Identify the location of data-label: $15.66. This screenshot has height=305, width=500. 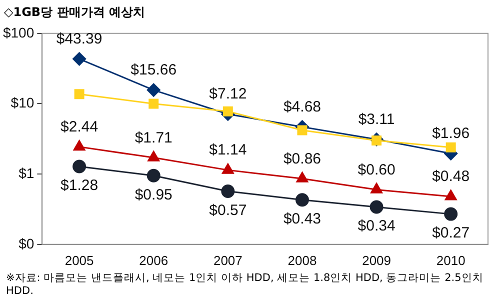
(153, 70).